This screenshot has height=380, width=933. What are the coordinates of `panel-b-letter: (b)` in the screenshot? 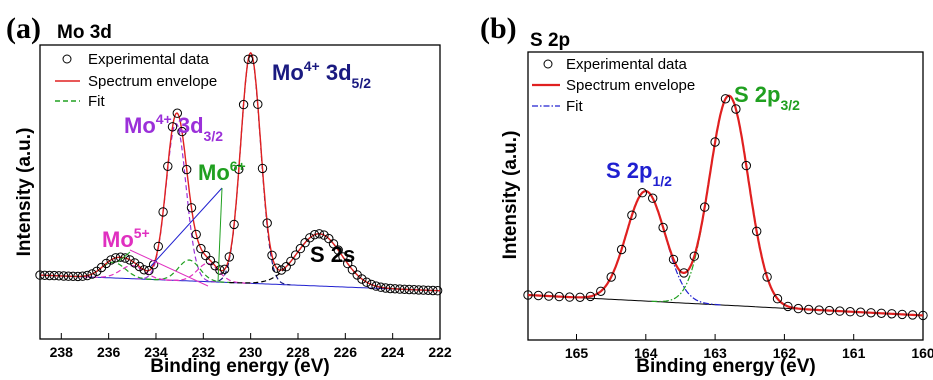 It's located at (498, 28).